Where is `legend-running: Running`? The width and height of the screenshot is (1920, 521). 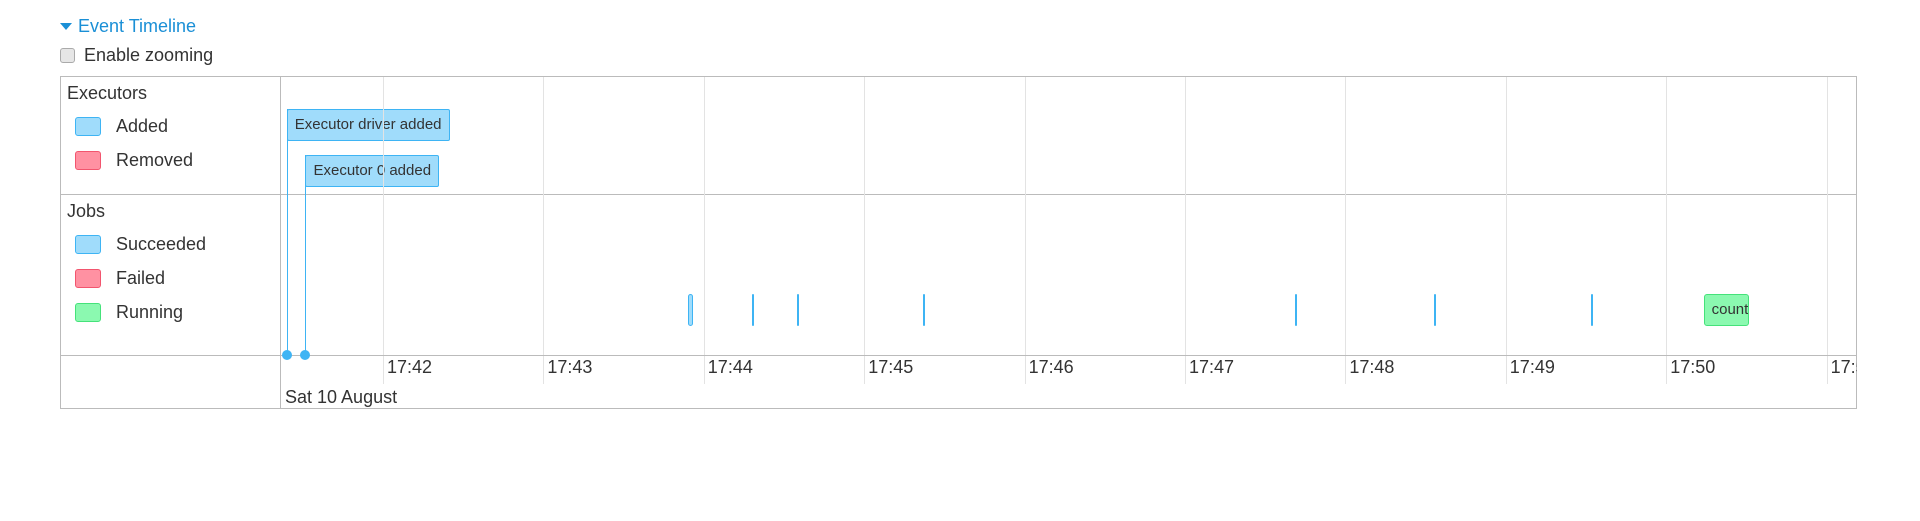
legend-running: Running is located at coordinates (129, 312).